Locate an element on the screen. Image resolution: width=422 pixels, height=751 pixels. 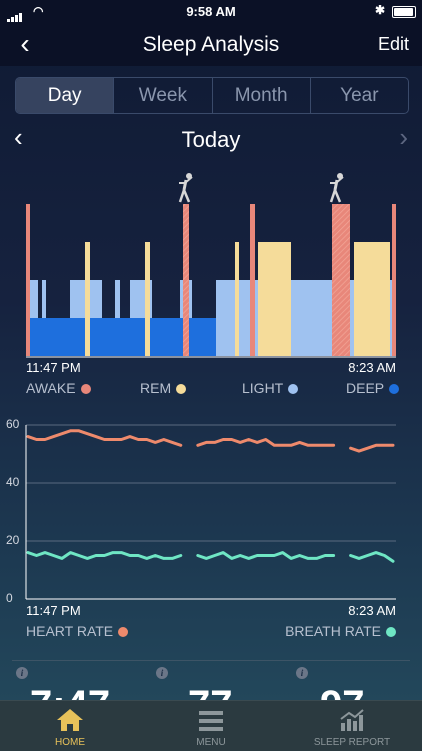
wifi-icon: ◠ is located at coordinates (38, 11).